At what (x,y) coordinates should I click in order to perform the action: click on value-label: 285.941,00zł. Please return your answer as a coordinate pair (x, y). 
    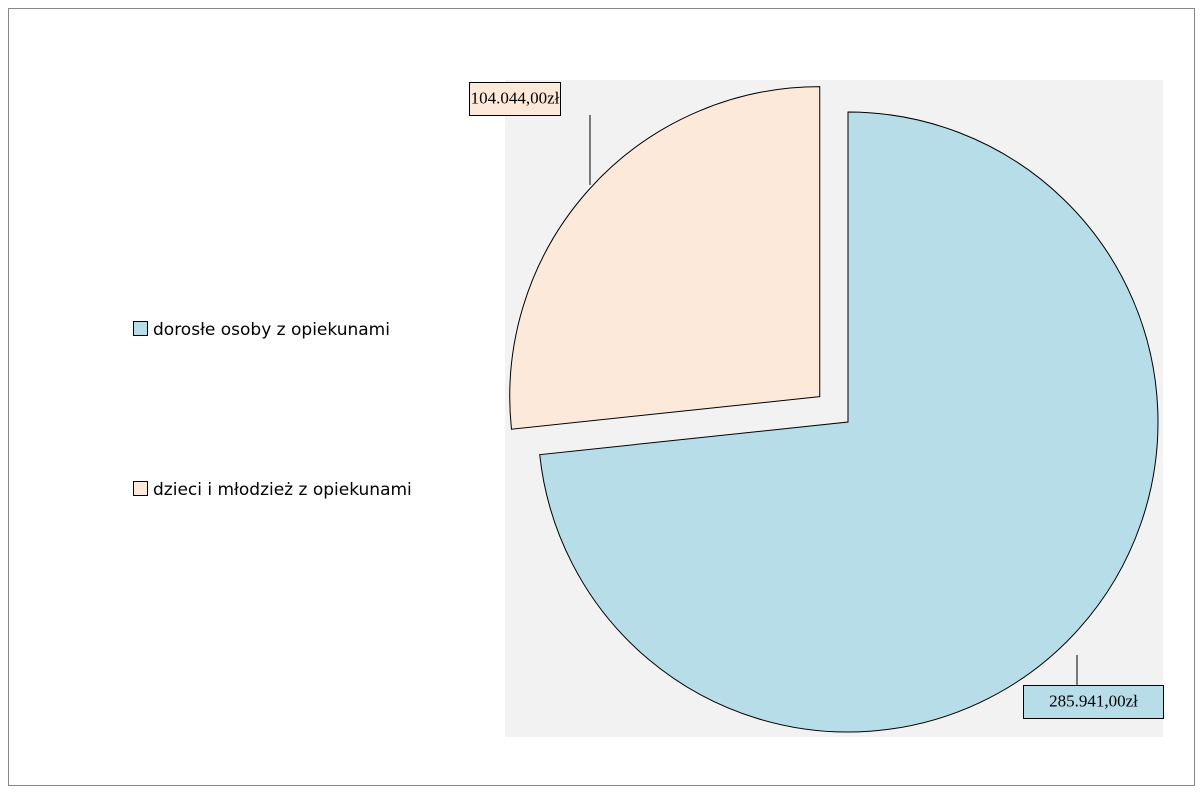
    Looking at the image, I should click on (1093, 700).